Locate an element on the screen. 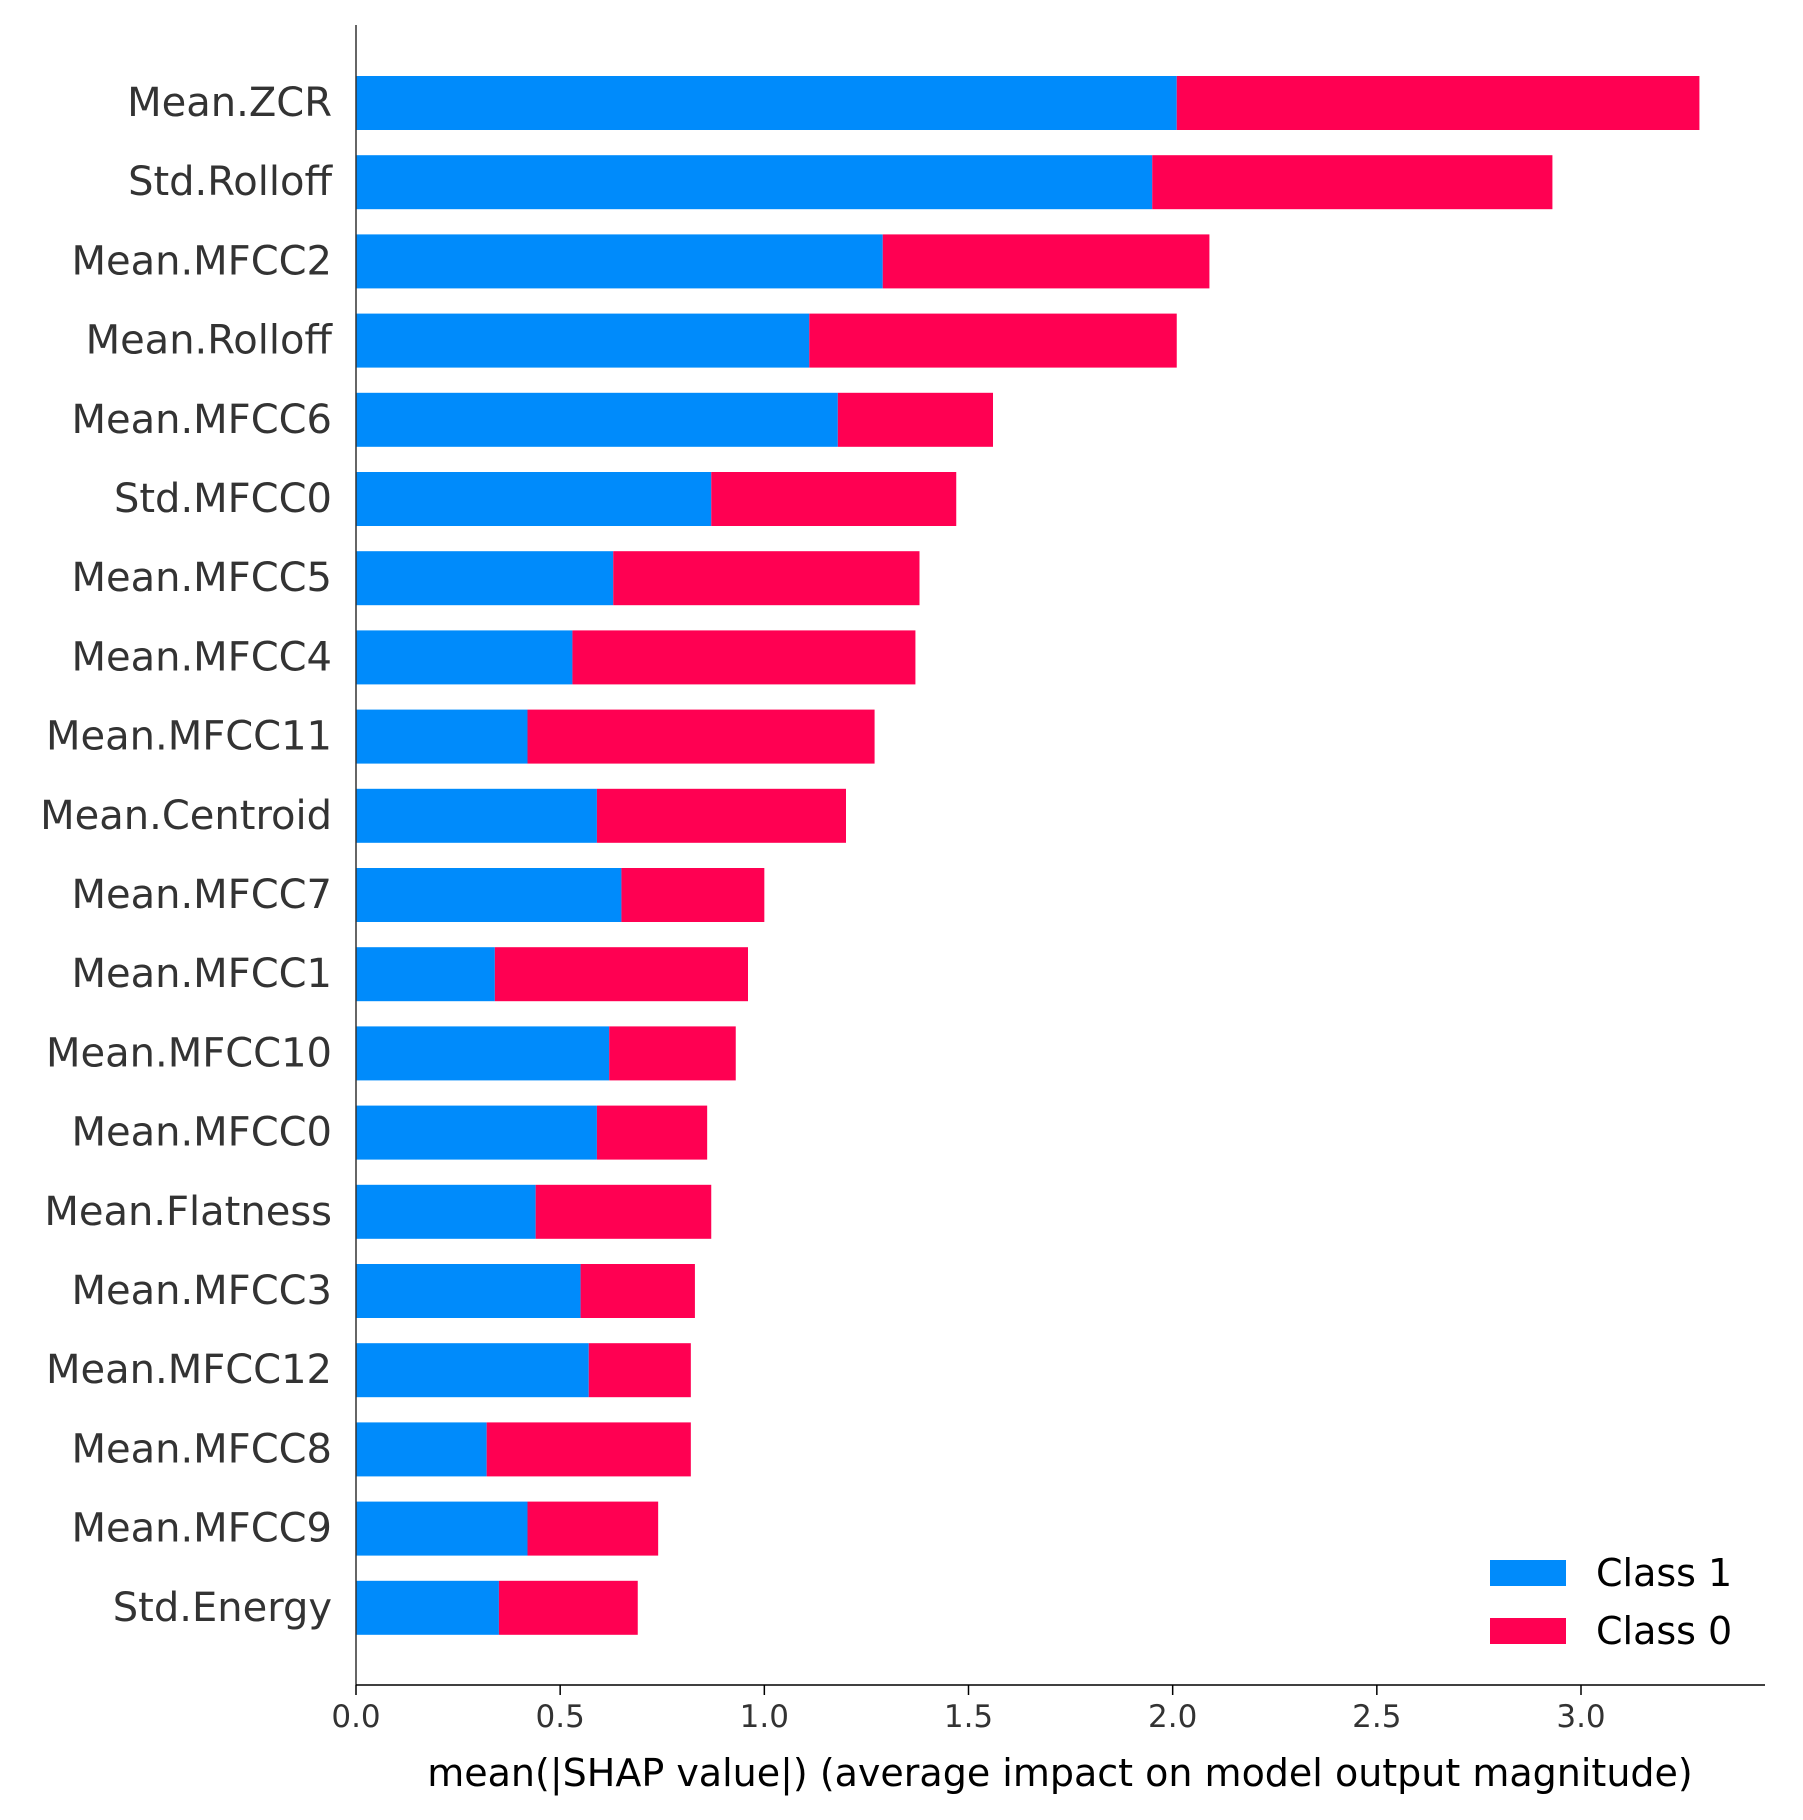 Image resolution: width=1803 pixels, height=1820 pixels. category-label: Mean.MFCC2 is located at coordinates (201, 261).